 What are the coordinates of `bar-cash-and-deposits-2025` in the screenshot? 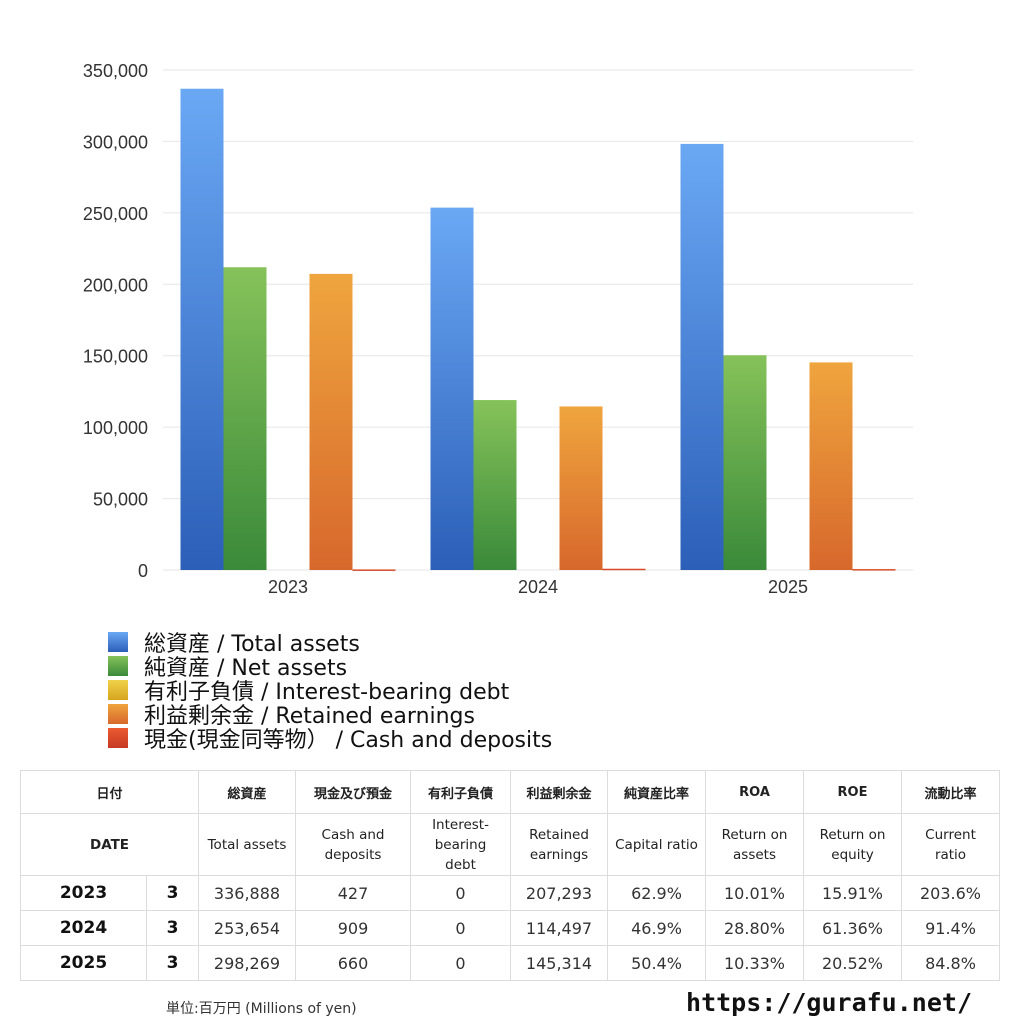 It's located at (874, 570).